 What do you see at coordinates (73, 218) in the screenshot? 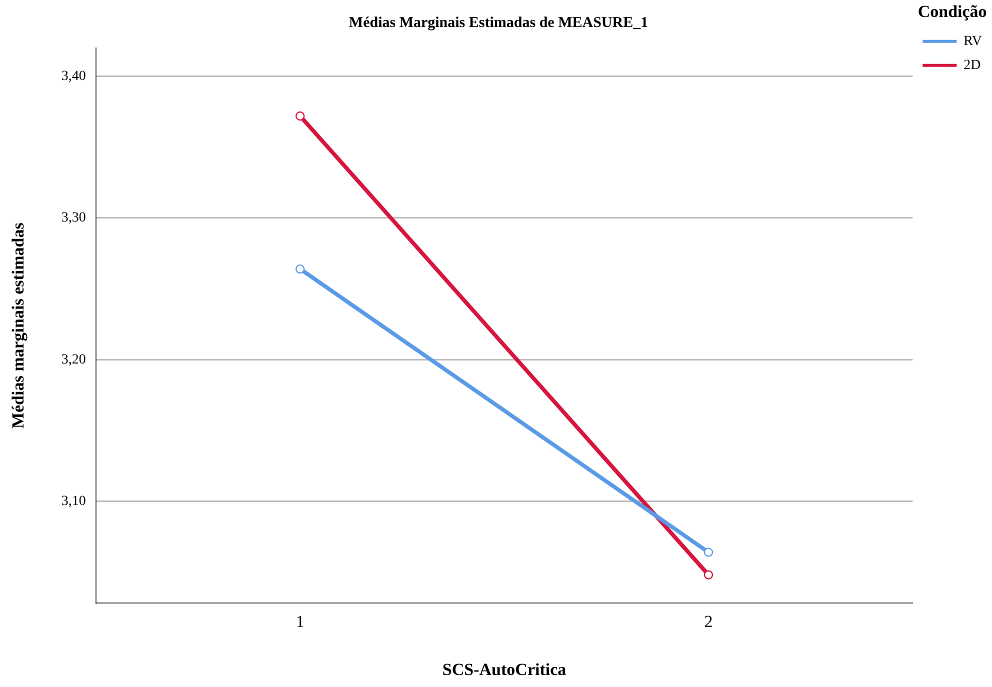
I see `y-tick-label: 3,30` at bounding box center [73, 218].